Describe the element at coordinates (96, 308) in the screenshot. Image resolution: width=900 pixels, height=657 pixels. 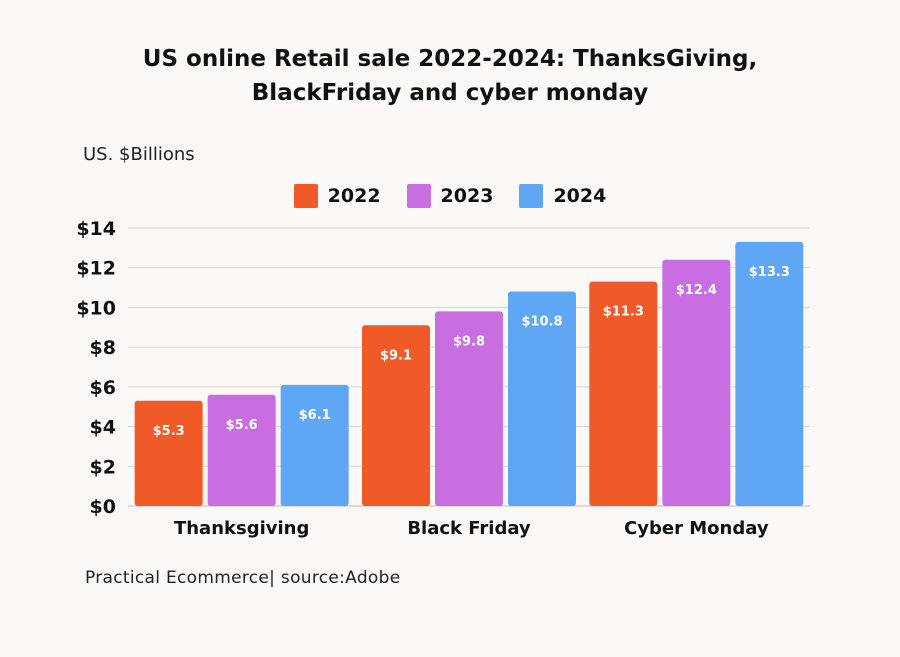
I see `y-tick-label: $10` at that location.